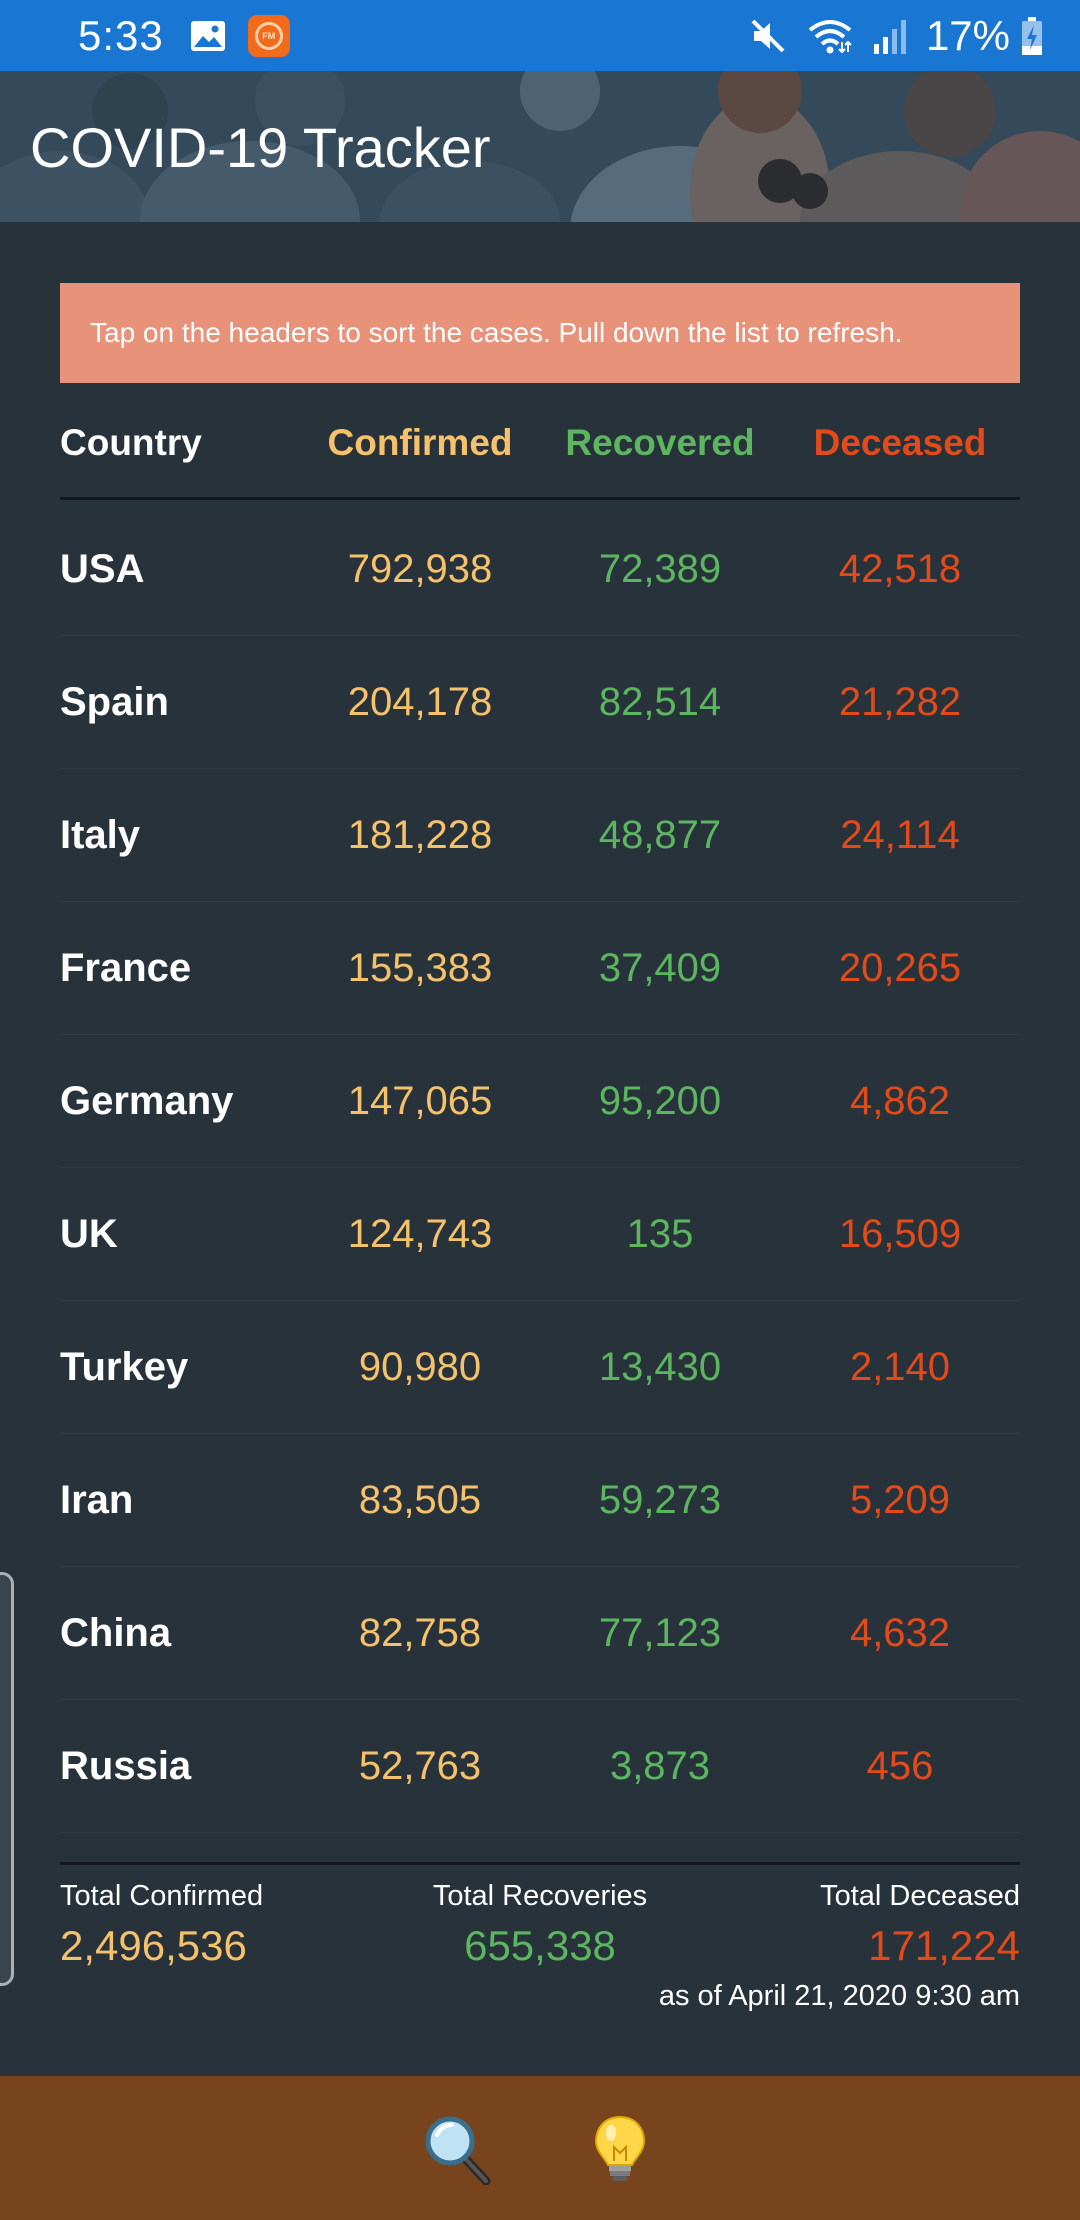 This screenshot has width=1080, height=2220. What do you see at coordinates (268, 35) in the screenshot?
I see `radio-fm-icon: FM` at bounding box center [268, 35].